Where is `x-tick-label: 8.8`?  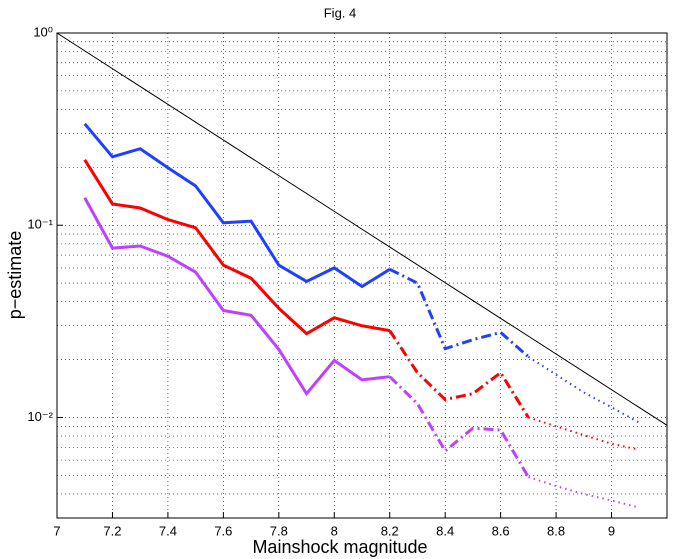 x-tick-label: 8.8 is located at coordinates (556, 530).